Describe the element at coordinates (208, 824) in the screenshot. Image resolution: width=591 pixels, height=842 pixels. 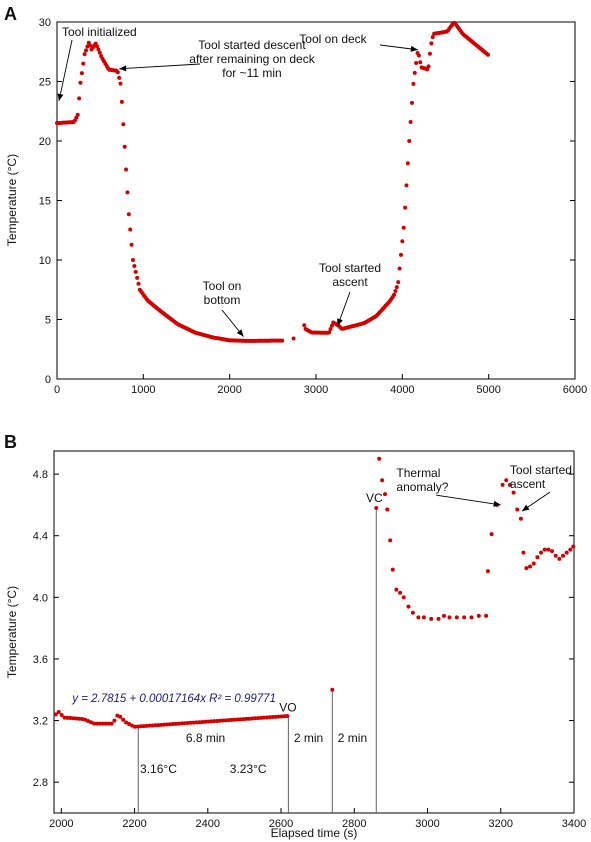
I see `panel-b-x-tick-label: 2400` at that location.